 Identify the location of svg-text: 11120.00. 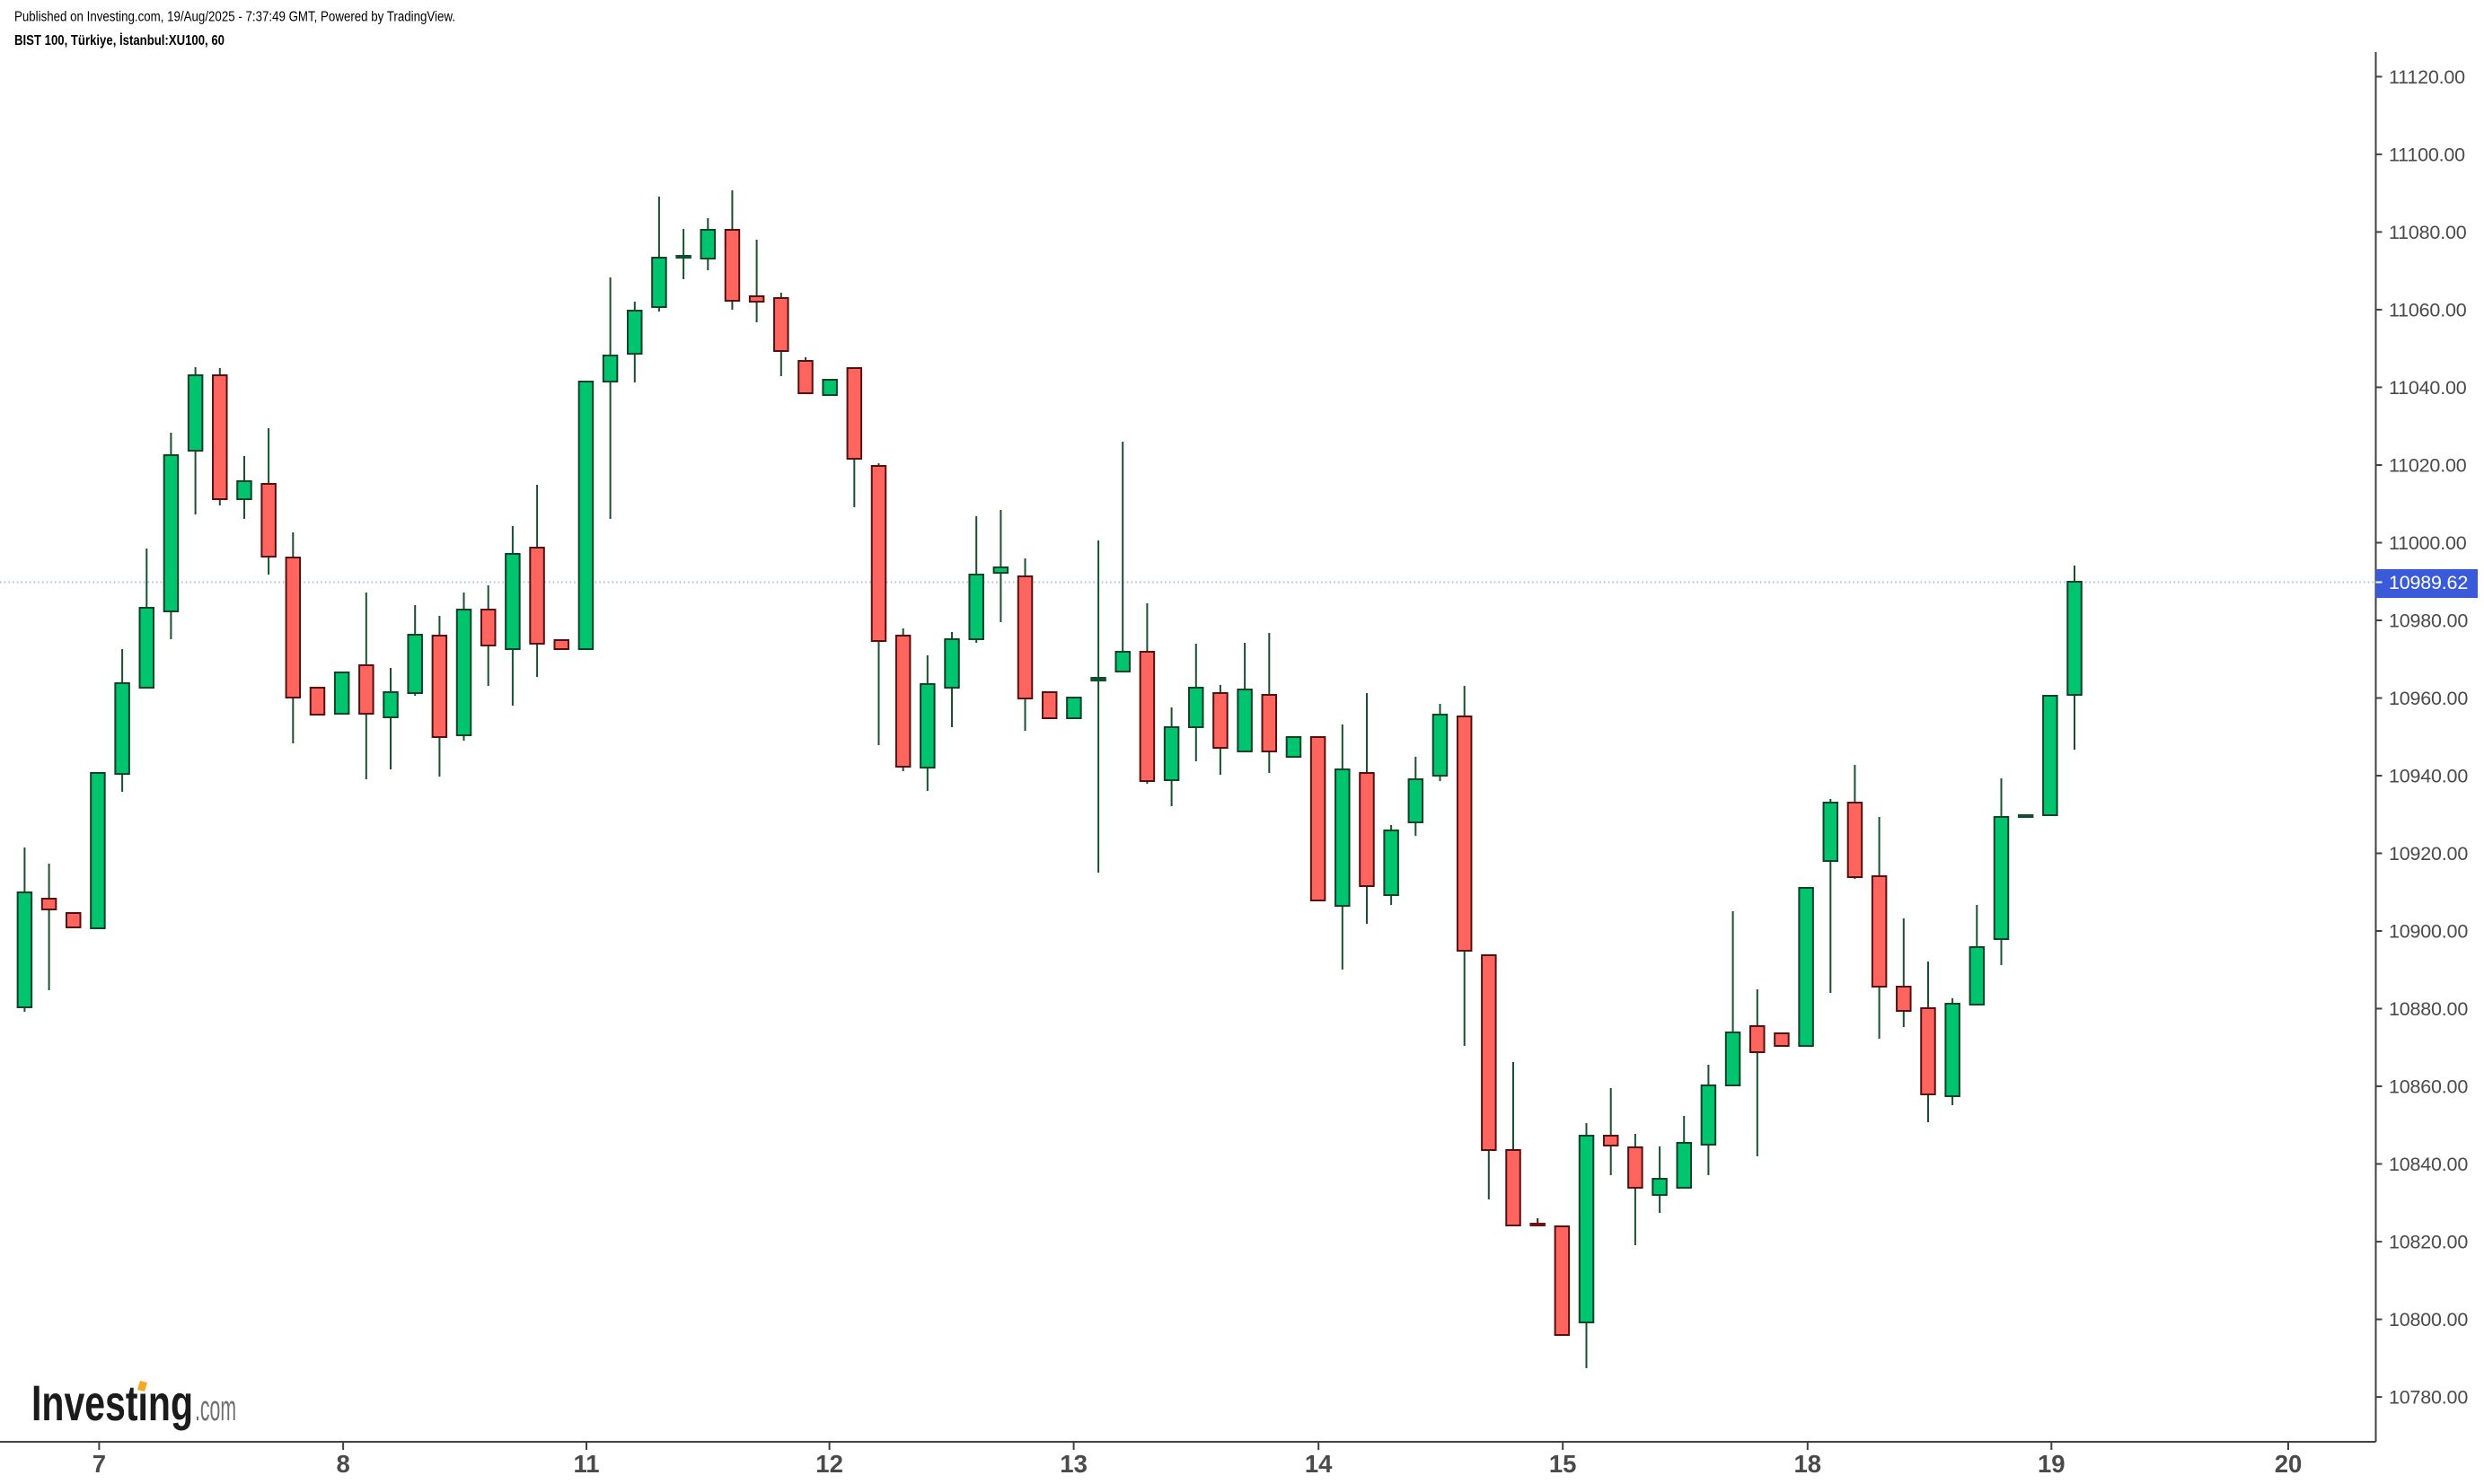
(2427, 77).